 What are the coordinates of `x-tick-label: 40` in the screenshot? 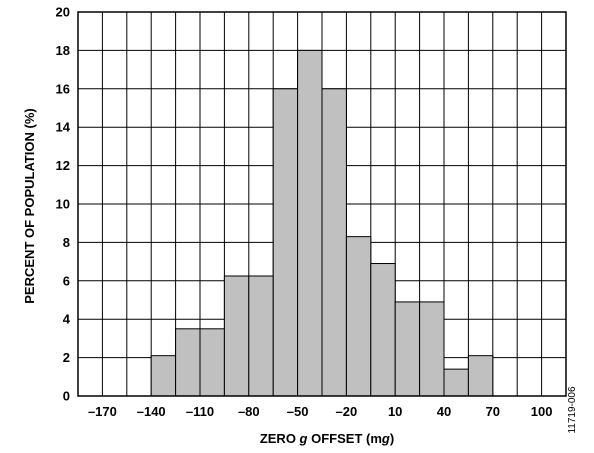 It's located at (444, 411).